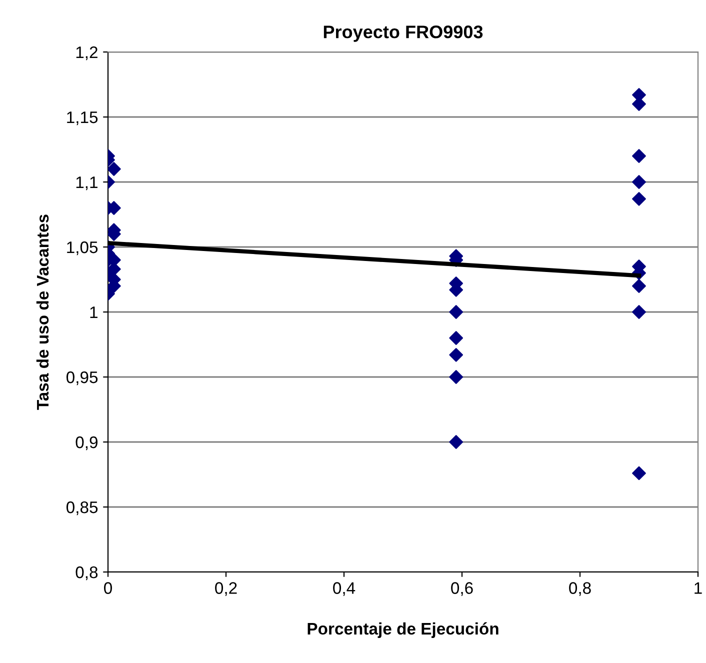 Image resolution: width=706 pixels, height=663 pixels. I want to click on y-tick-label: 0,95, so click(82, 378).